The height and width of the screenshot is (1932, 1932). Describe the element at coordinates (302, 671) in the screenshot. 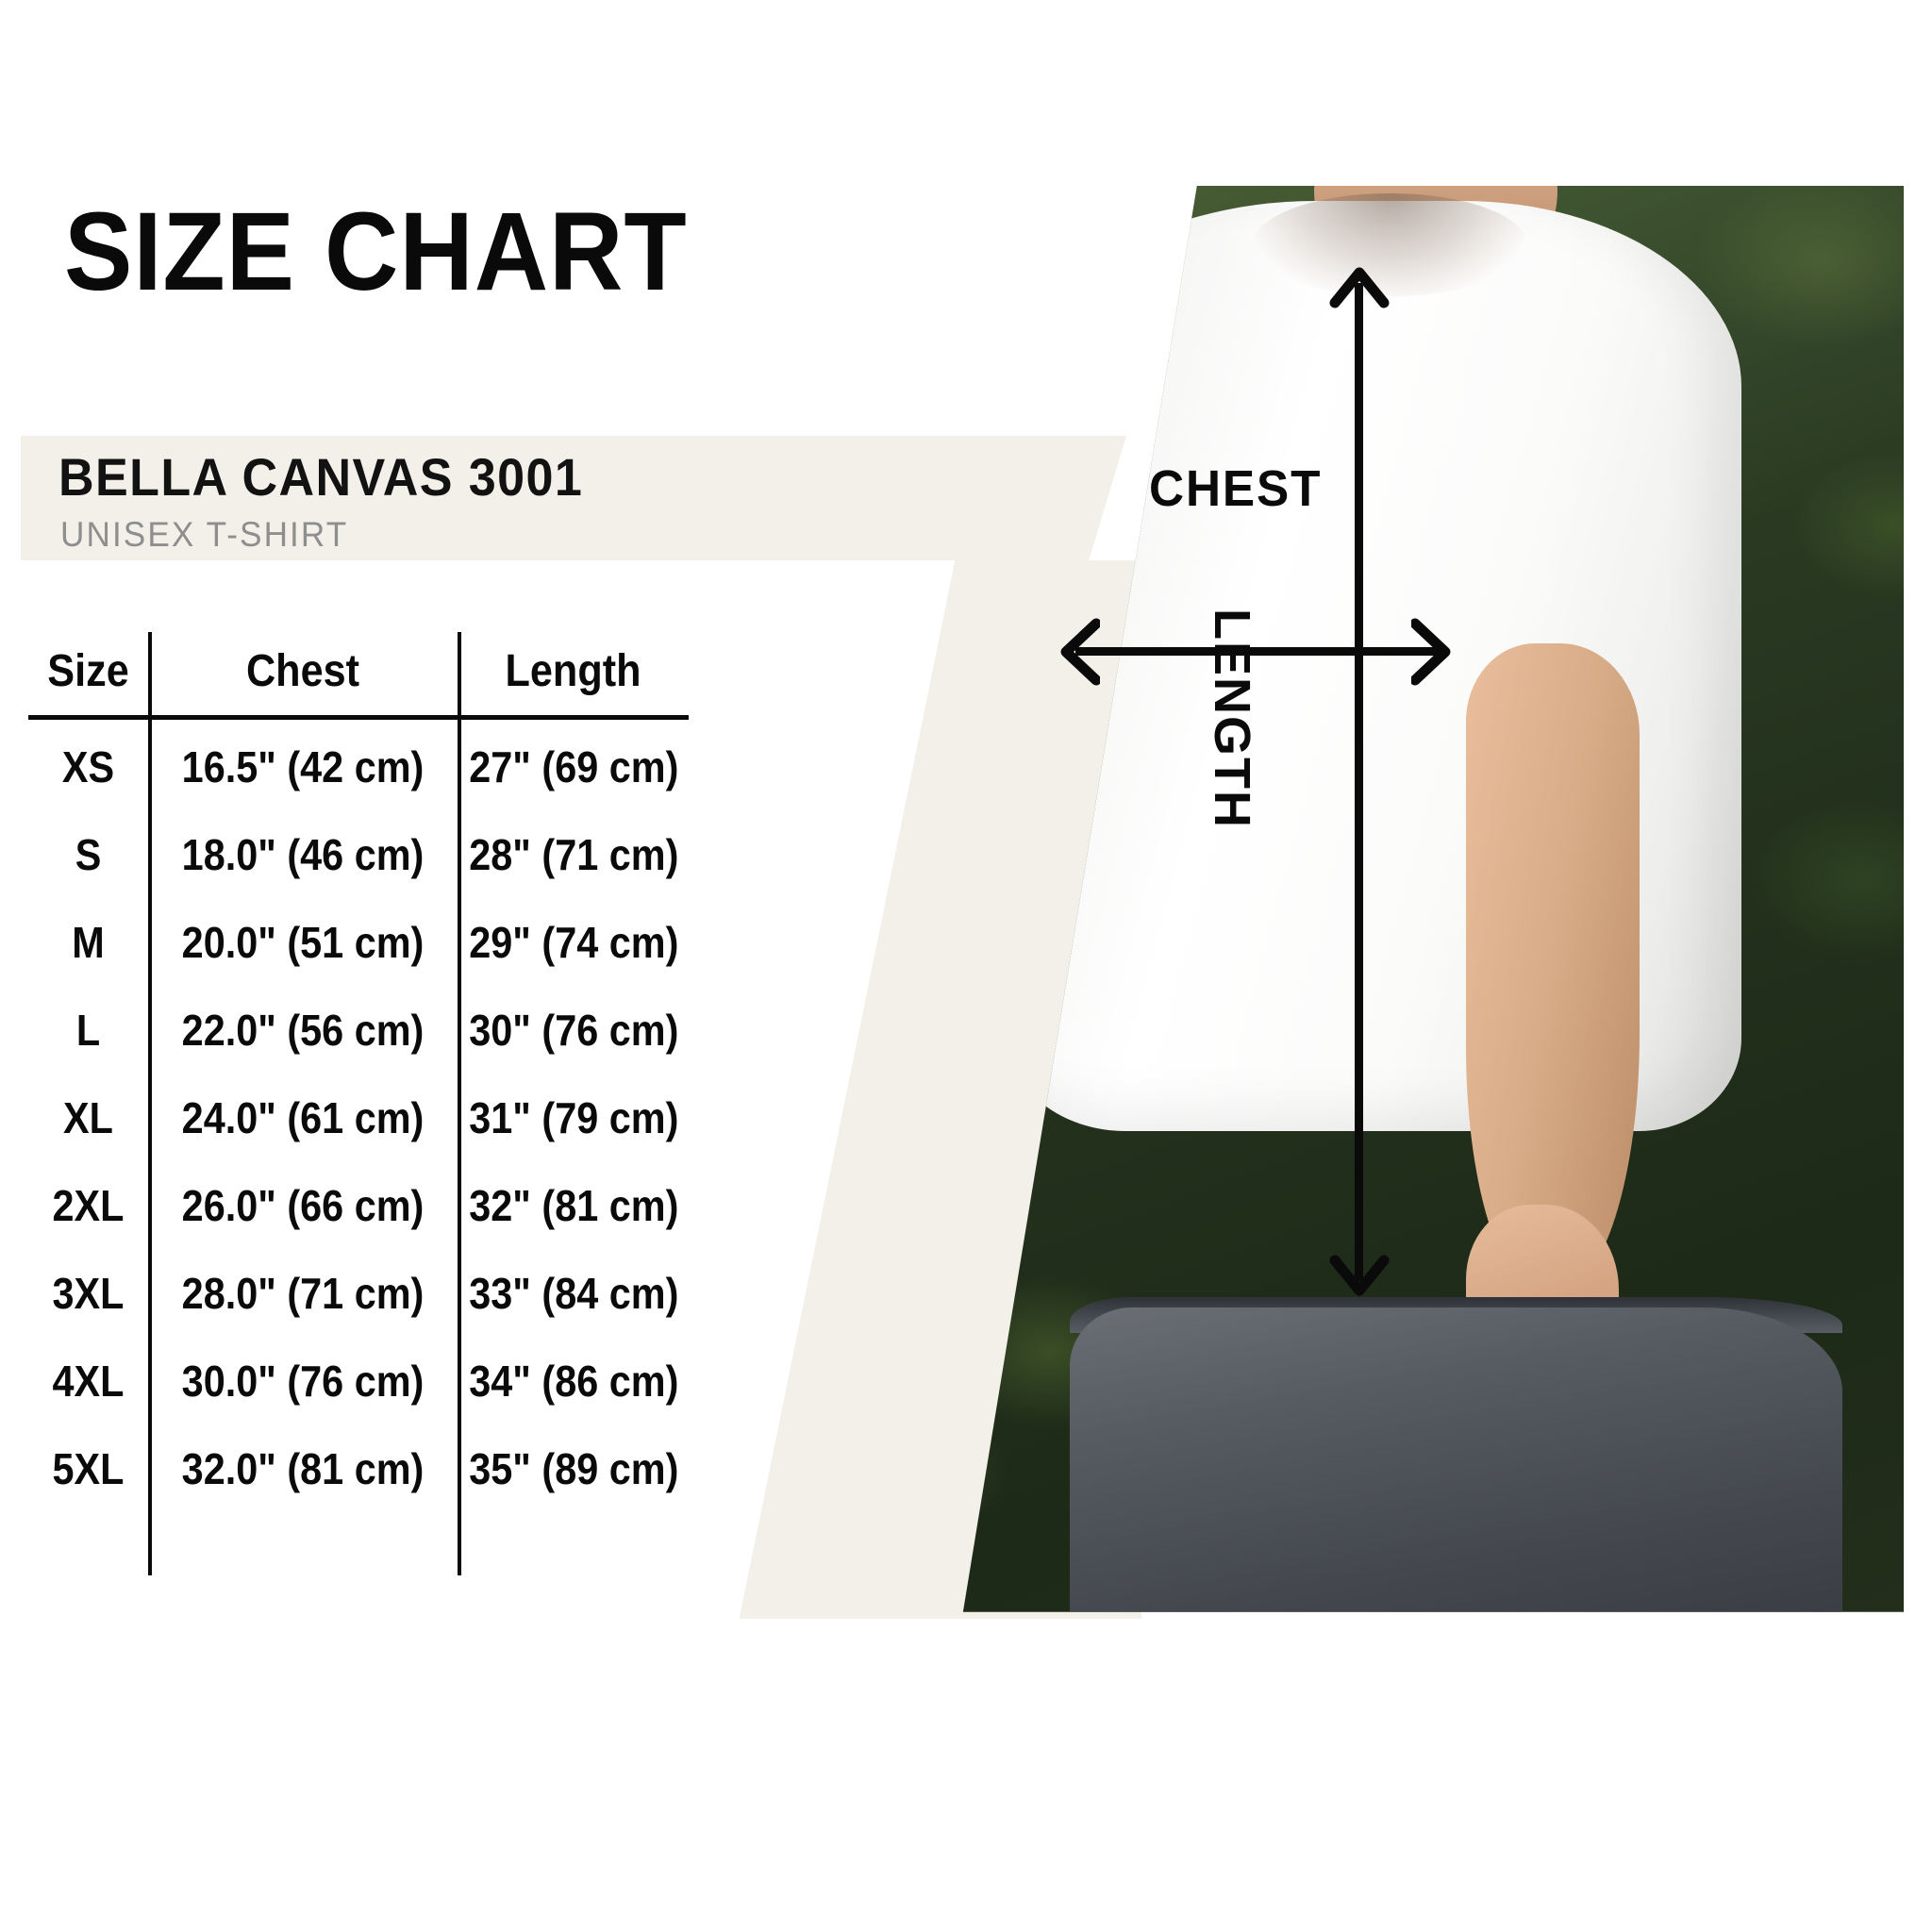

I see `column-header-chest: Chest` at that location.